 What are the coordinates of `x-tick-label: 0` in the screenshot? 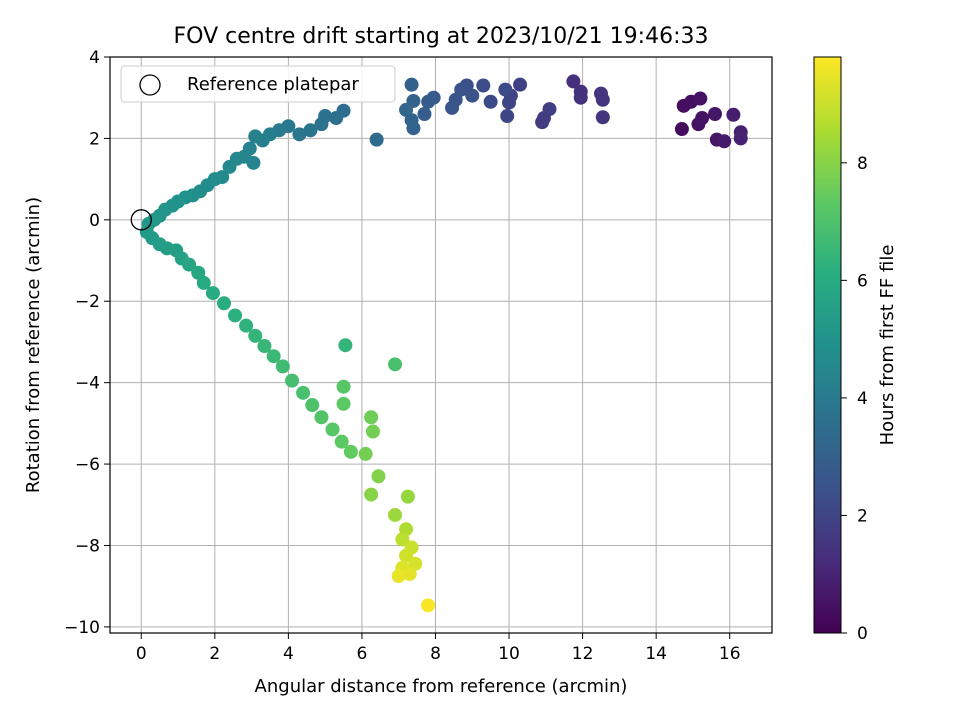 It's located at (141, 654).